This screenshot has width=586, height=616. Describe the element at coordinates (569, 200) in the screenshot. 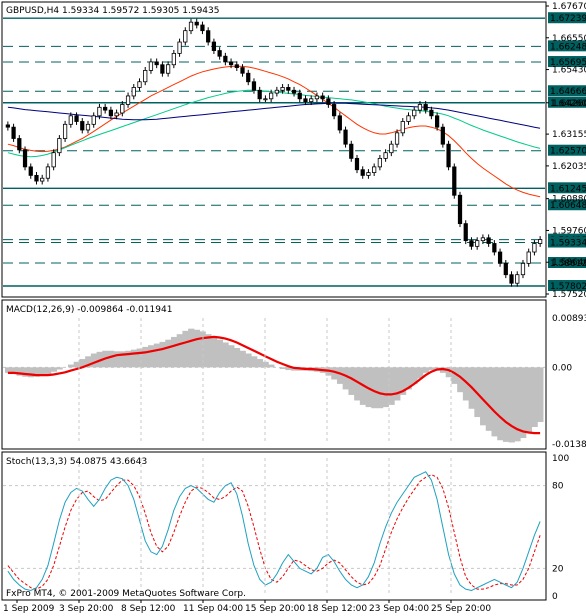

I see `price-tick-label-6: 1.60880` at that location.